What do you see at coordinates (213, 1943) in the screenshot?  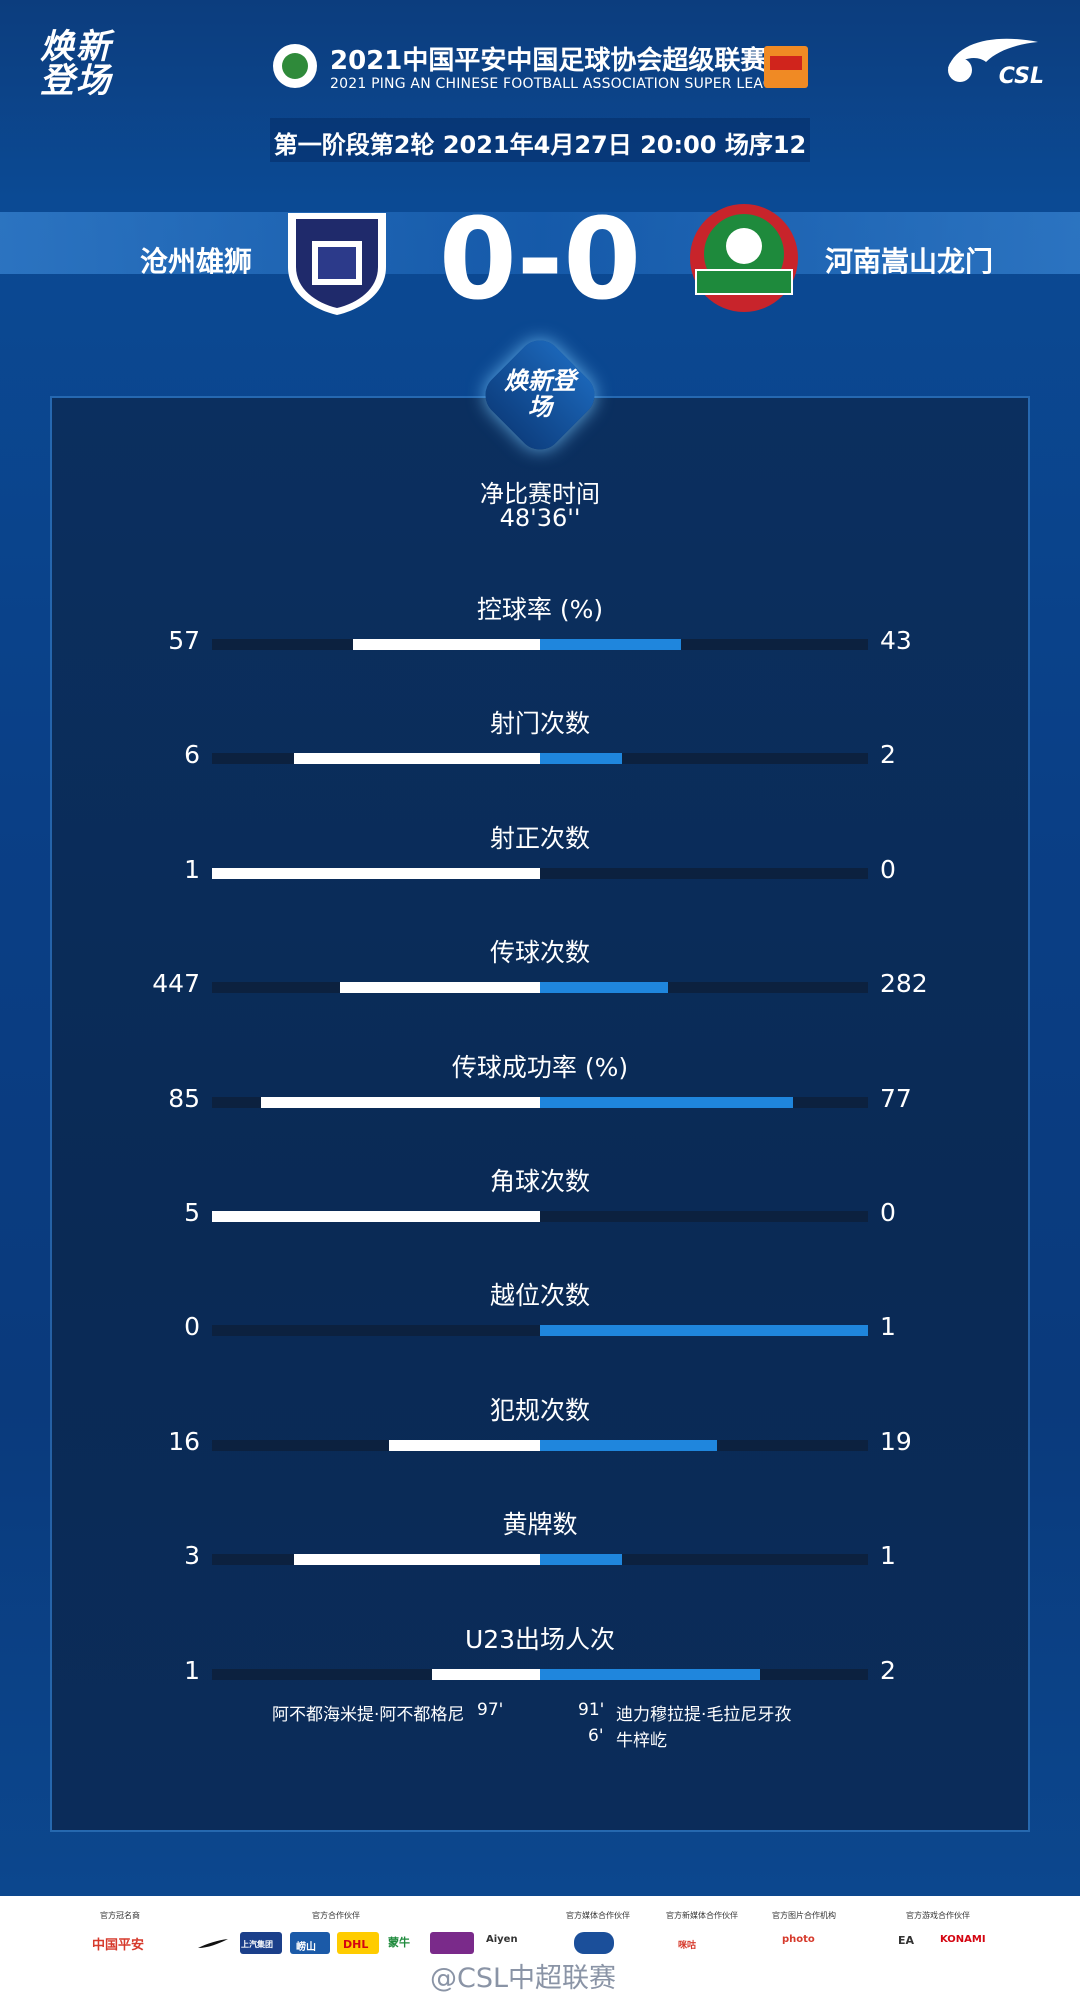 I see `nike-swoosh-icon` at bounding box center [213, 1943].